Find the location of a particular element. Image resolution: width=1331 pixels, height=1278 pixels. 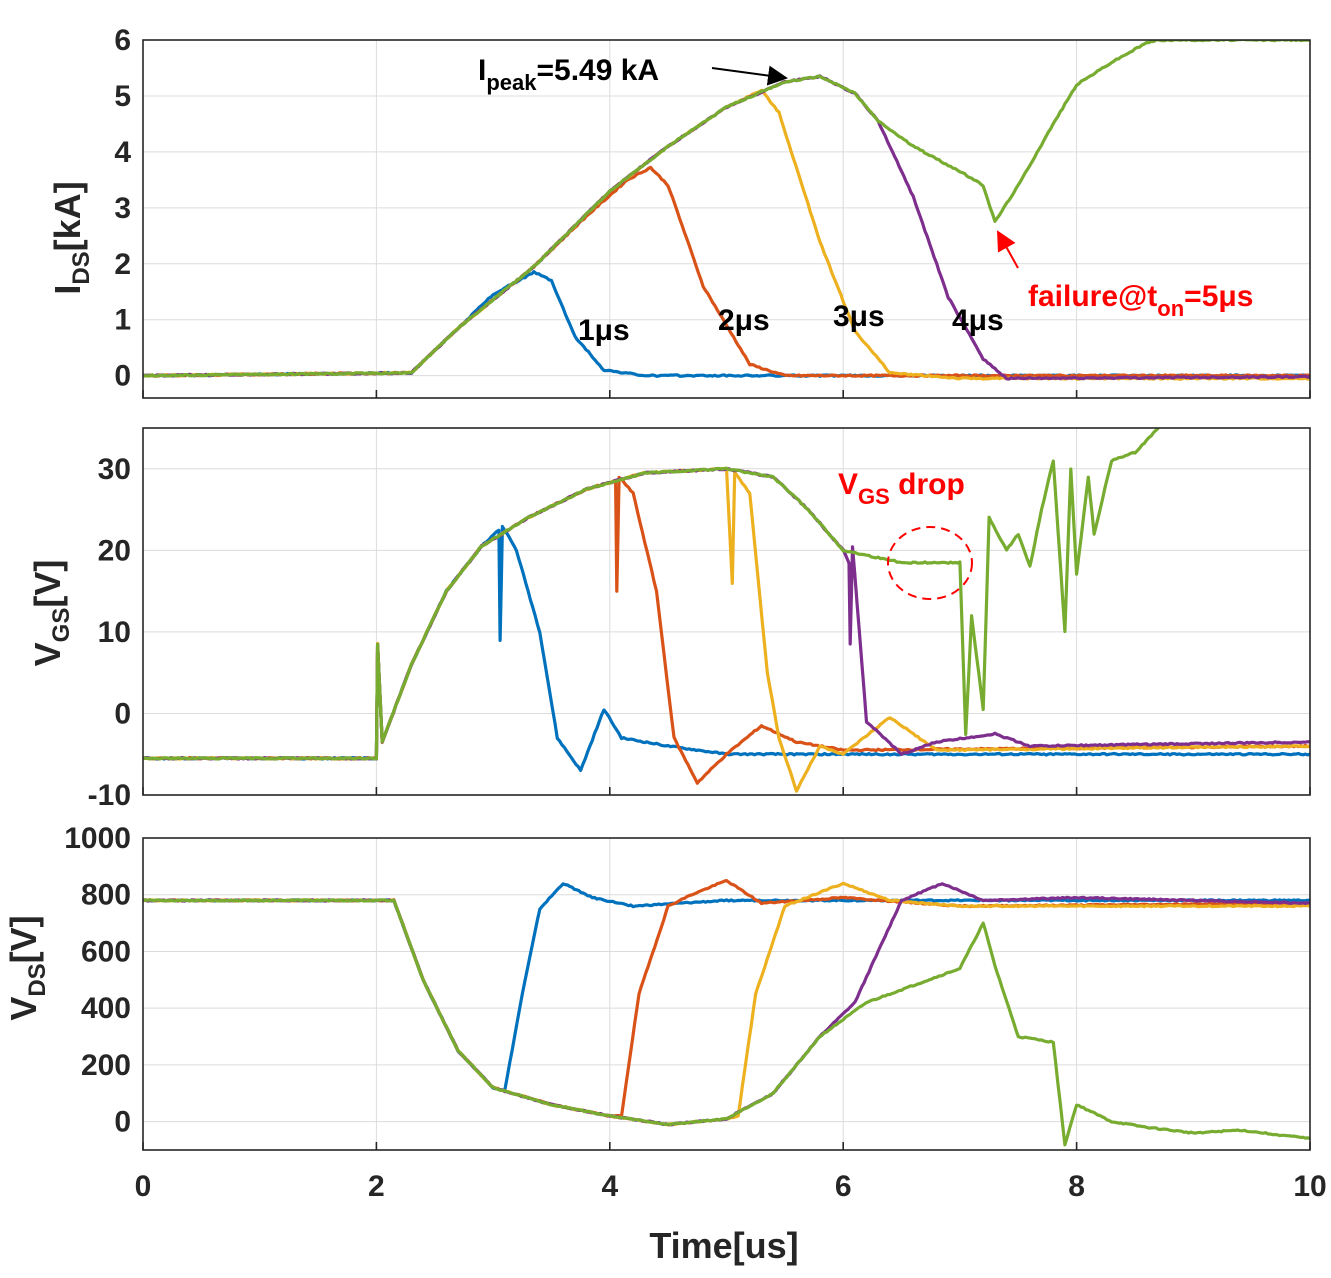

y-tick-label: 5 is located at coordinates (122, 96).